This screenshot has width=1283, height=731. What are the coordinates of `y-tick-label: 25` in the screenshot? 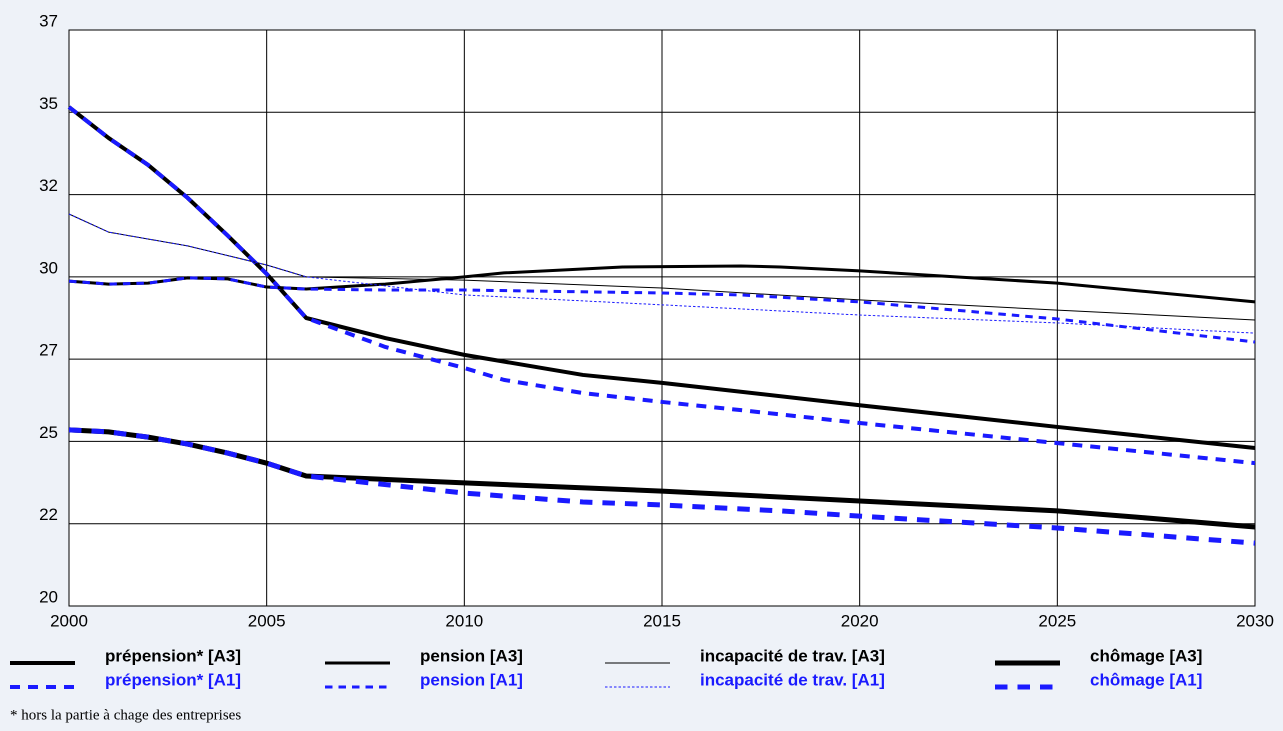 It's located at (48, 432).